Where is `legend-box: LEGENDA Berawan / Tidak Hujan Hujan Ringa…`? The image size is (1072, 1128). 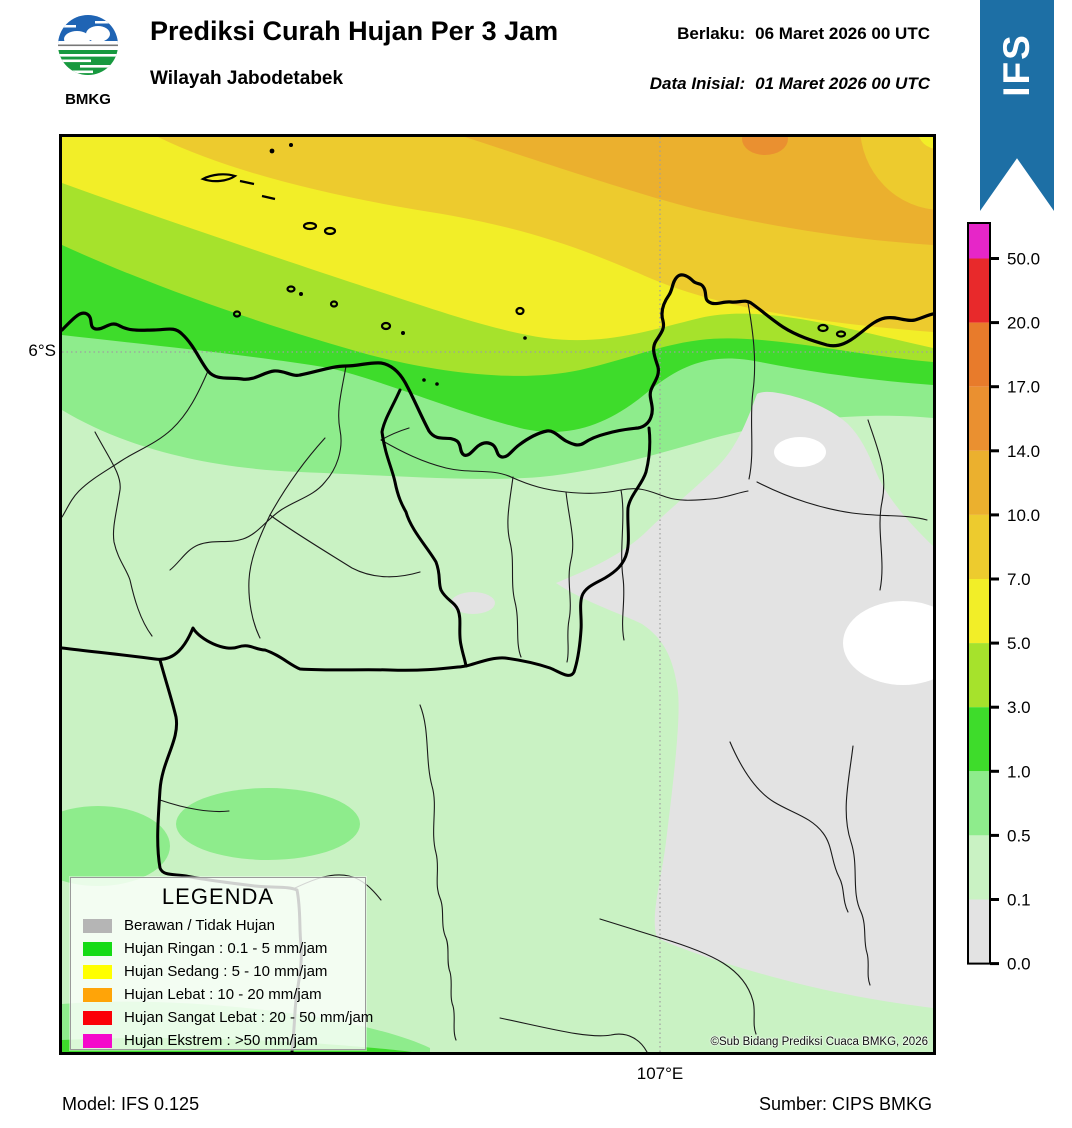
legend-box: LEGENDA Berawan / Tidak Hujan Hujan Ringa… is located at coordinates (221, 964).